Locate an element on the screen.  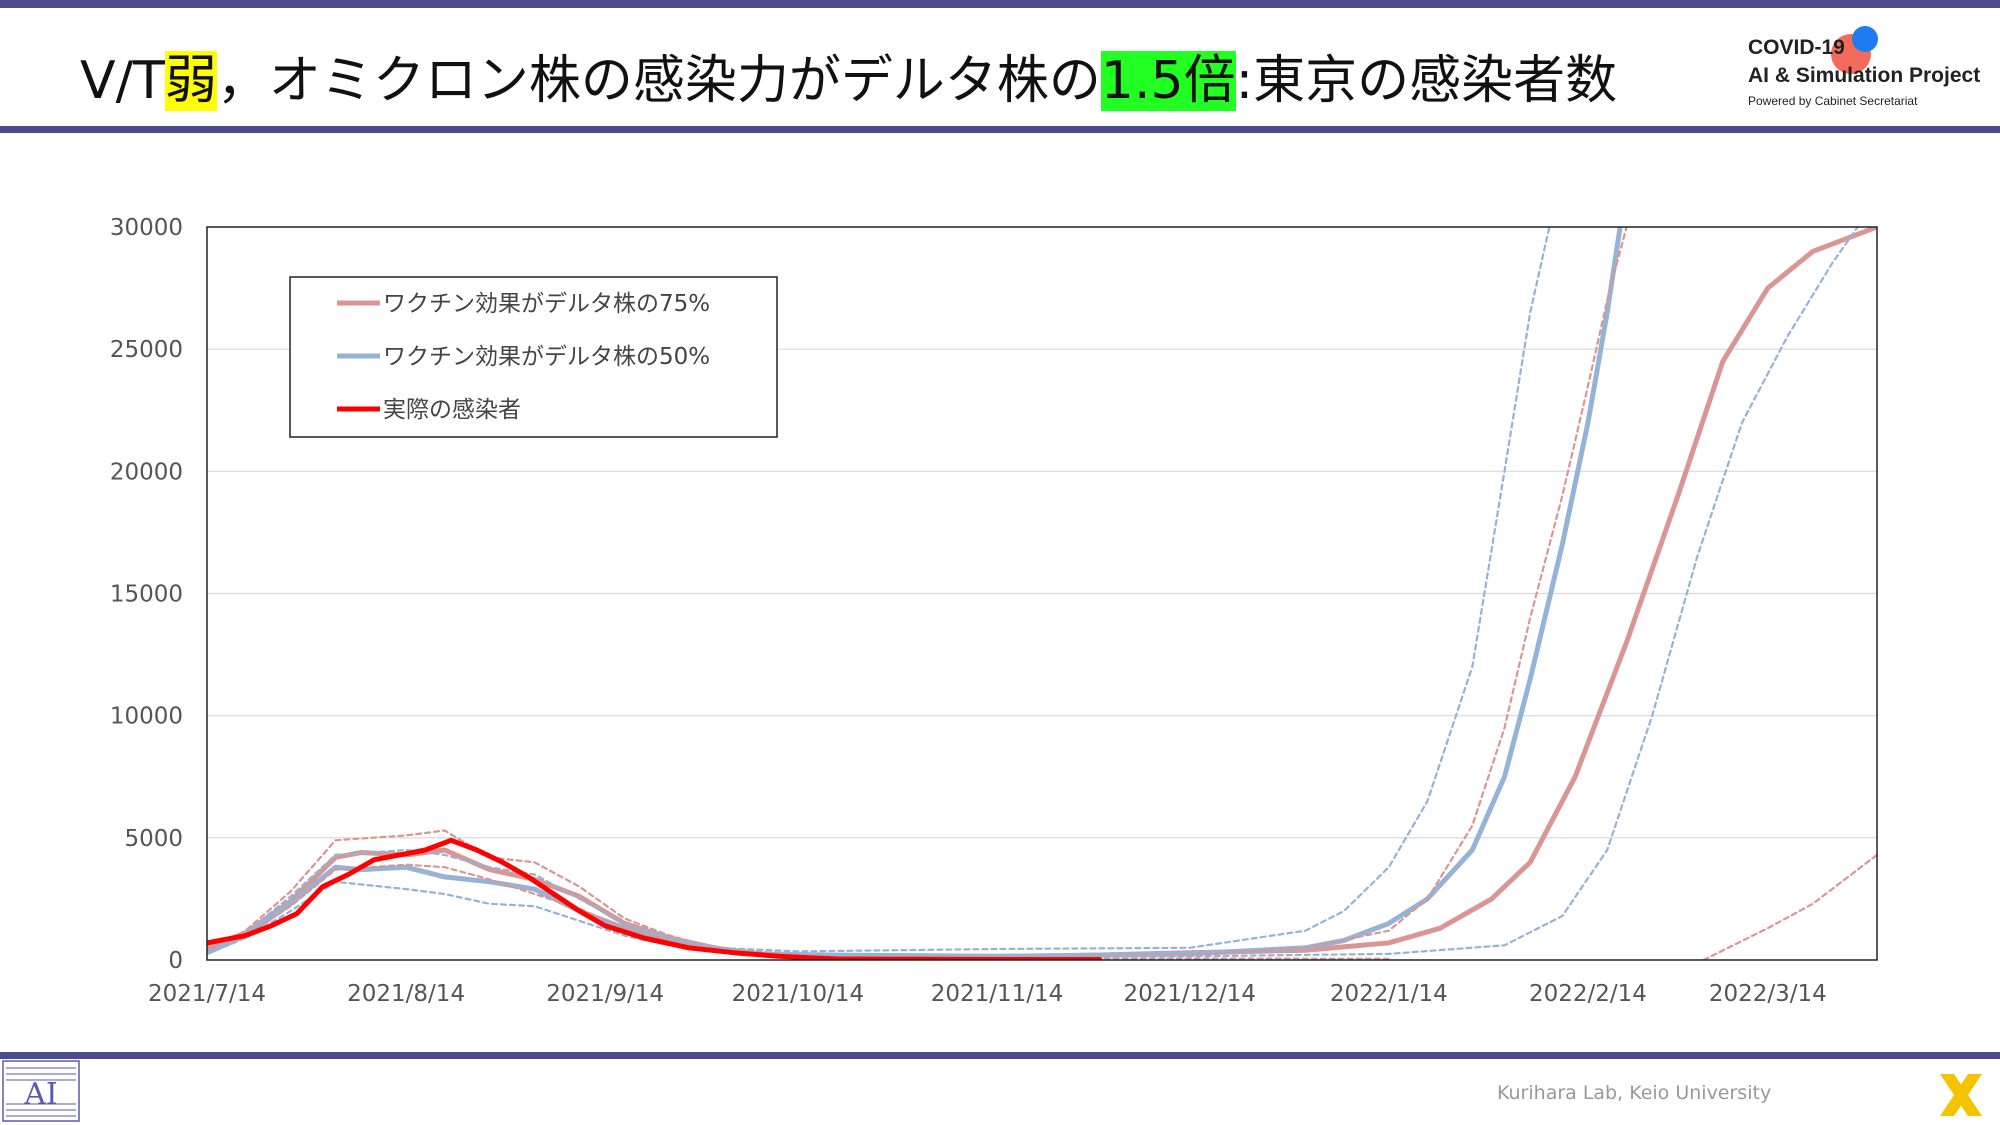
title-part-2: ，オミクロン株の感染力がデルタ株の is located at coordinates (658, 81).